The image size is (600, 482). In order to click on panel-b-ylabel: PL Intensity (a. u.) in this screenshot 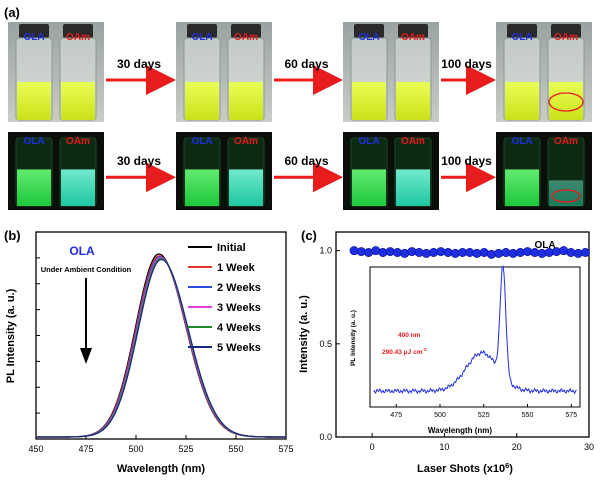, I will do `click(11, 335)`.